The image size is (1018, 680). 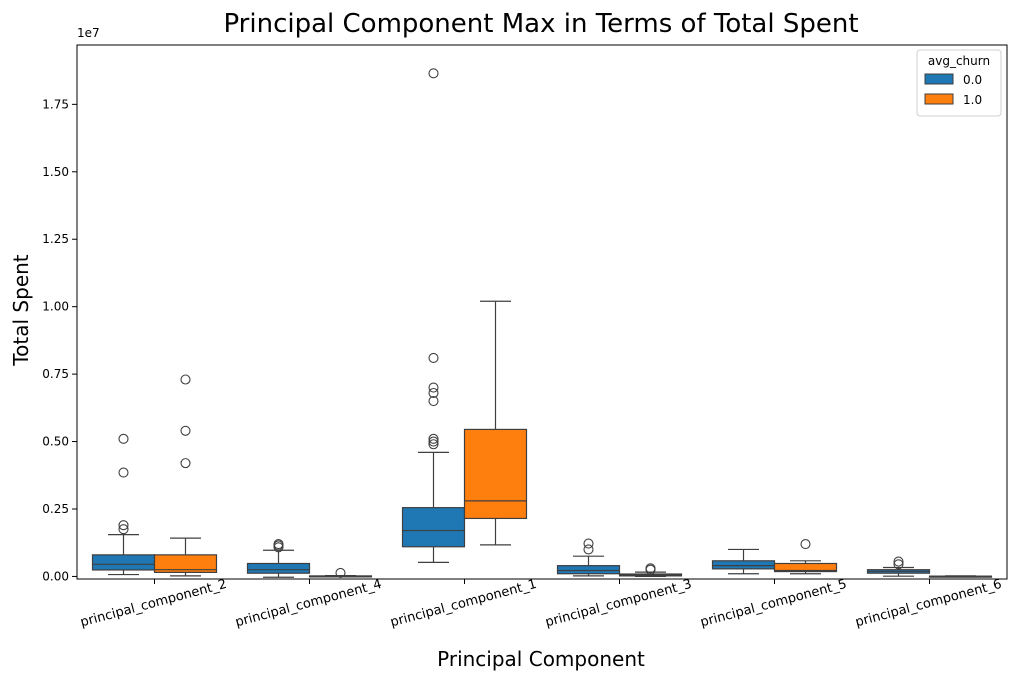 I want to click on box-principal_component_3-0.0, so click(x=588, y=557).